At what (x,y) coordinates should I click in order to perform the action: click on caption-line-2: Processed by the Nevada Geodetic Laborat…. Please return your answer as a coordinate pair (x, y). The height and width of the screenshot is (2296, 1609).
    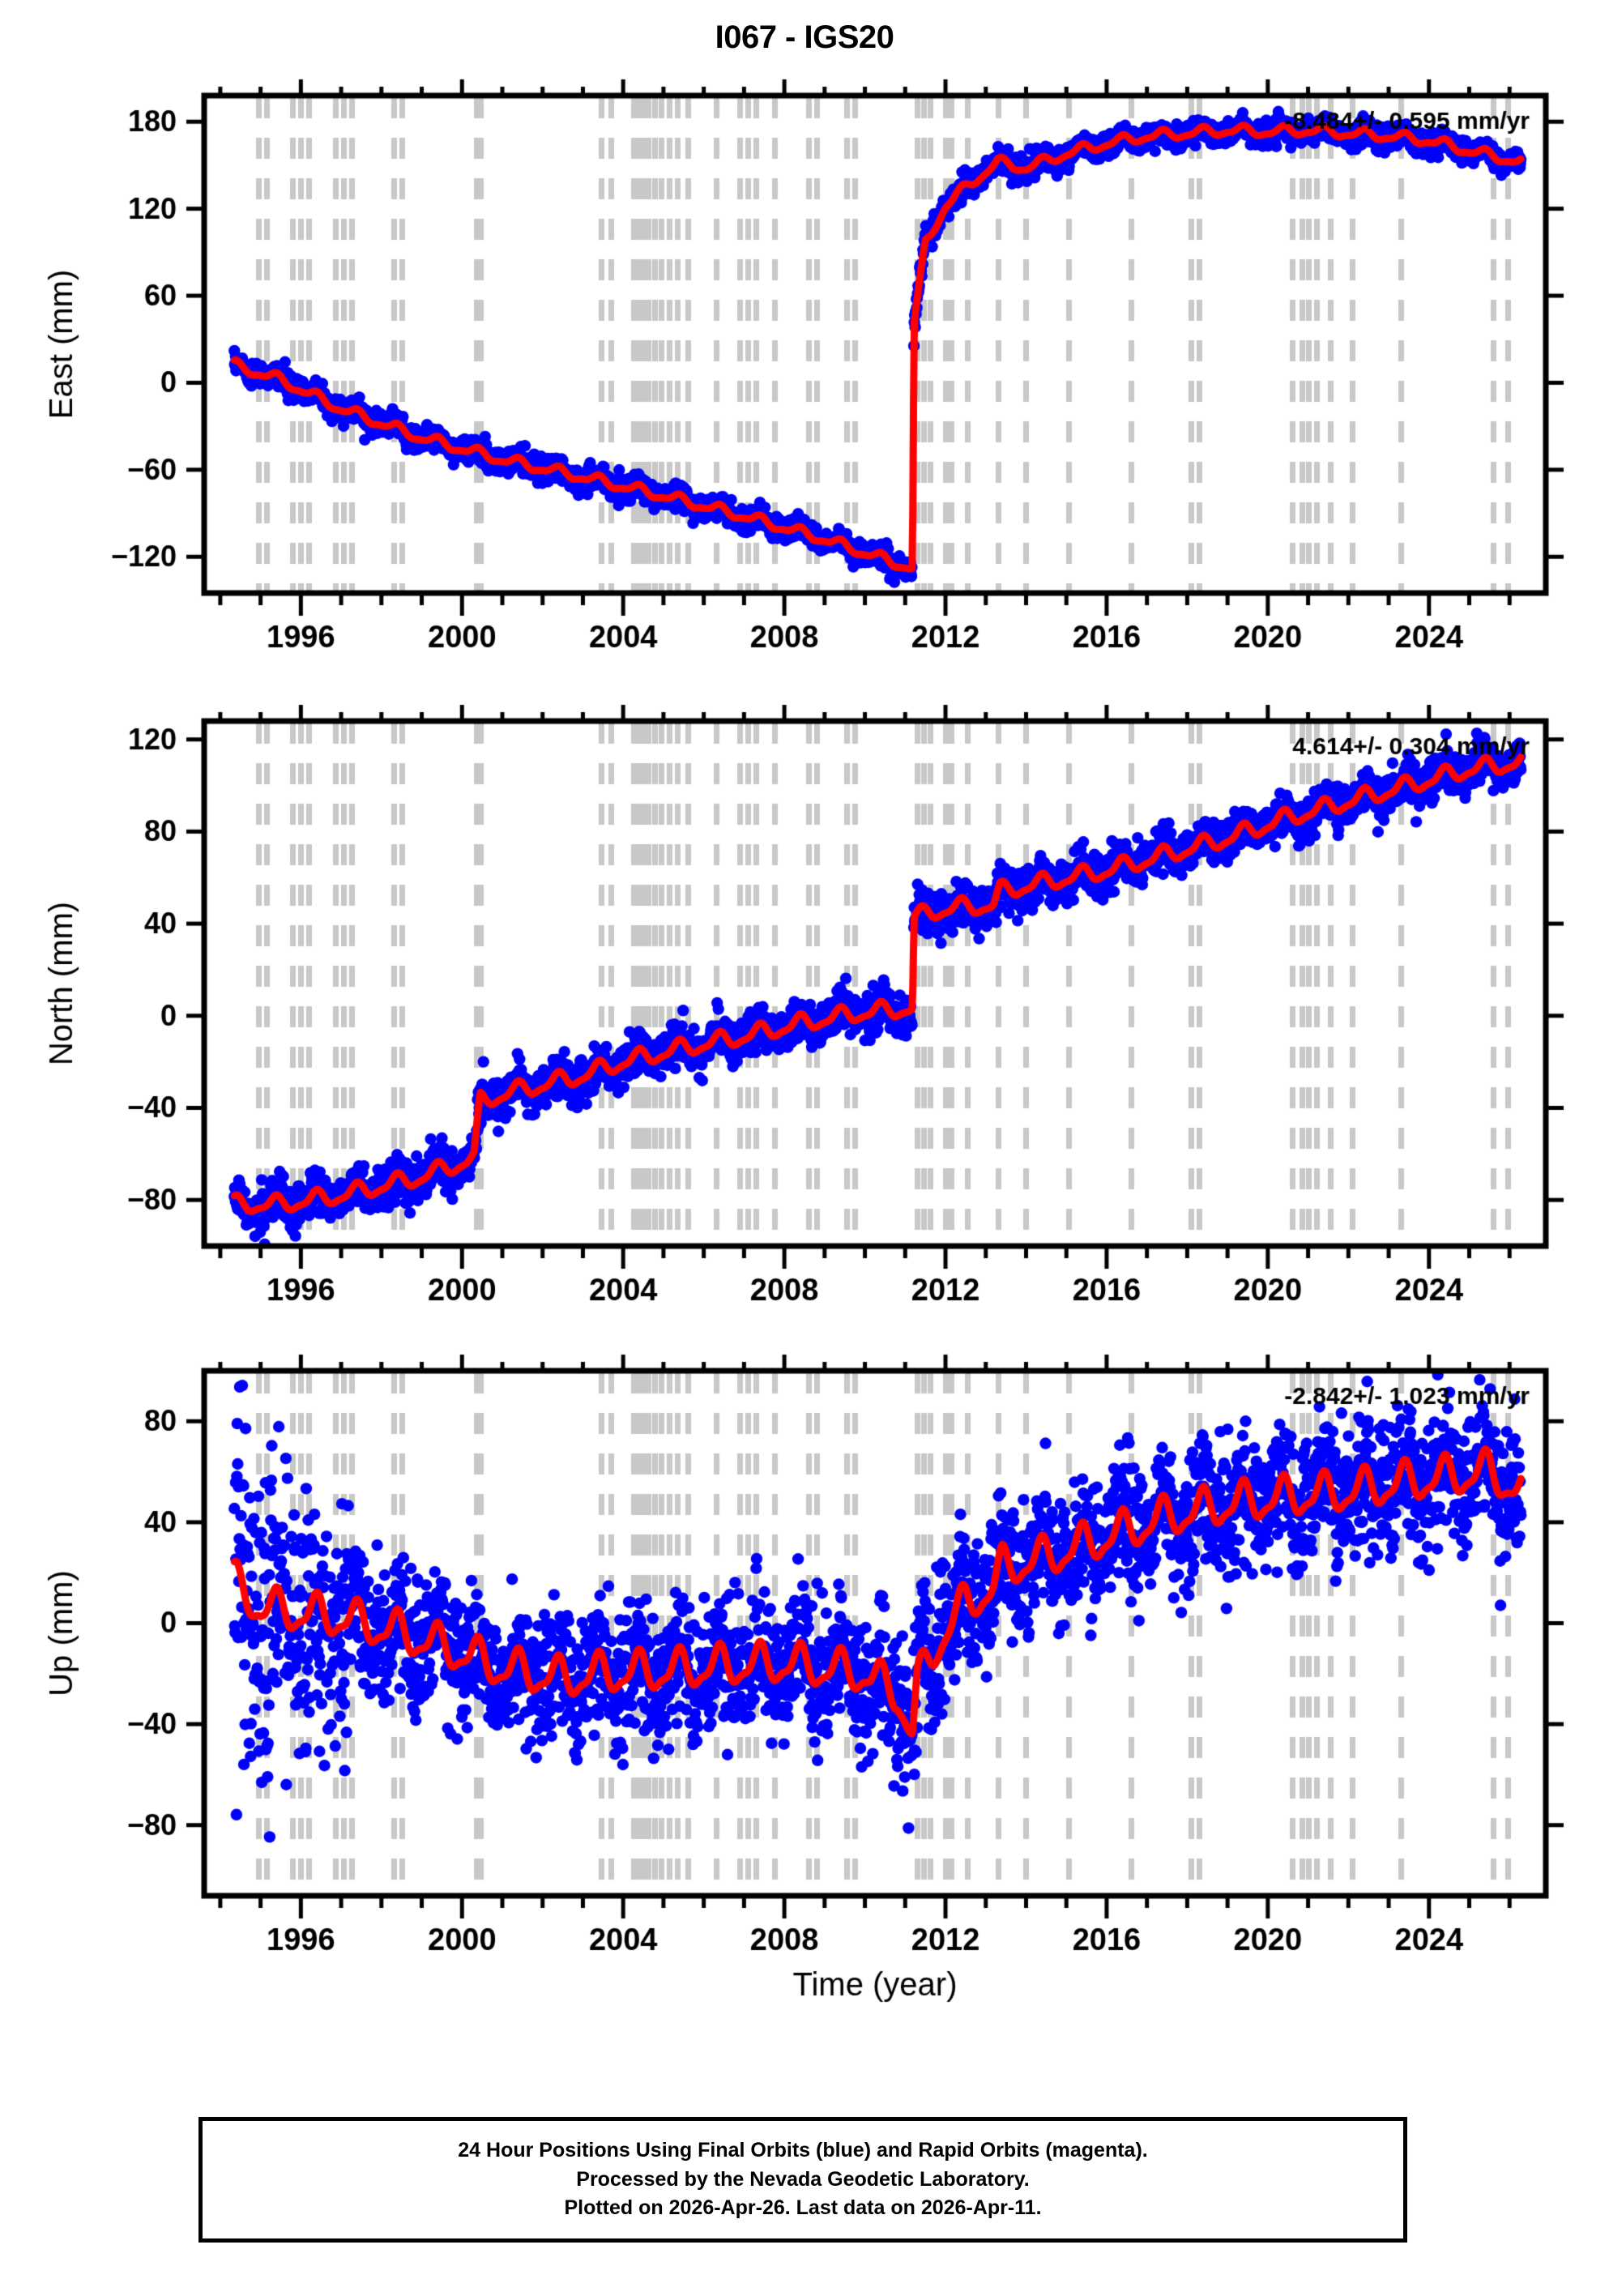
    Looking at the image, I should click on (803, 2179).